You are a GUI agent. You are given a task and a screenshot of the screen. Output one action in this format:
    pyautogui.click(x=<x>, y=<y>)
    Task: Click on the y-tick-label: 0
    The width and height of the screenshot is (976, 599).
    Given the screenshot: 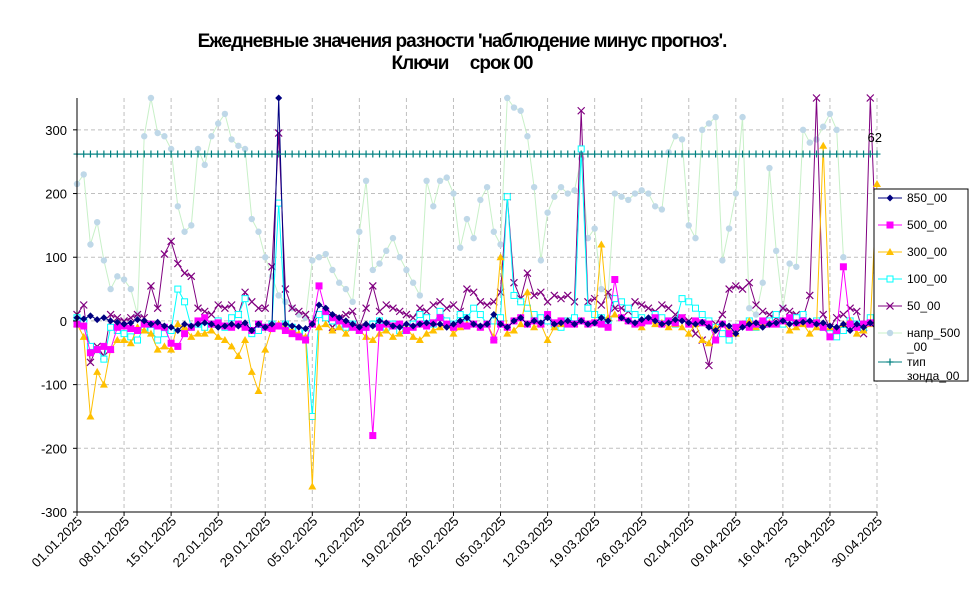 What is the action you would take?
    pyautogui.click(x=63, y=321)
    